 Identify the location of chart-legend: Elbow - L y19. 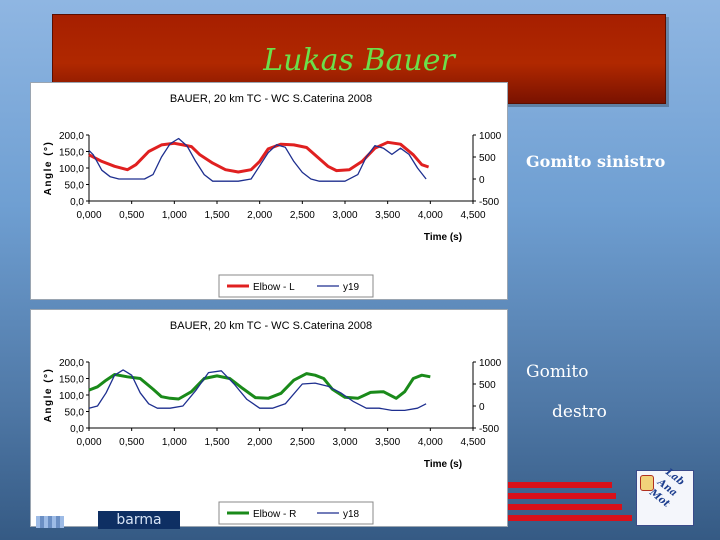
(296, 286).